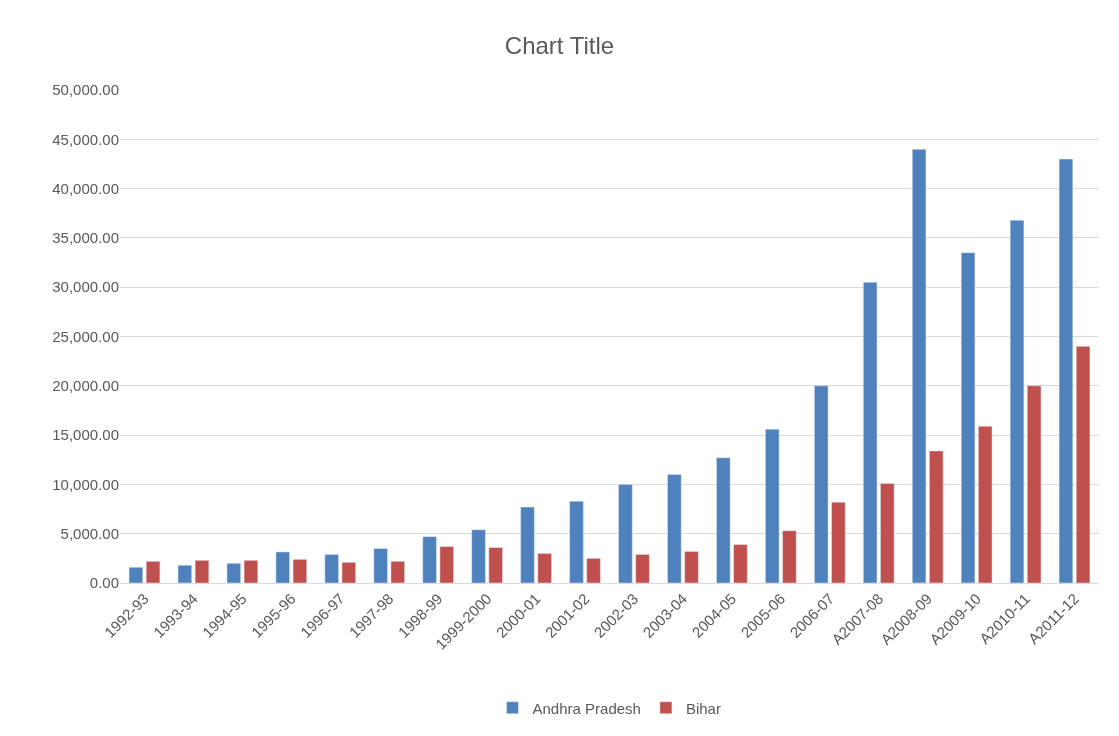  What do you see at coordinates (85, 238) in the screenshot?
I see `y-tick-label: 35,000.00` at bounding box center [85, 238].